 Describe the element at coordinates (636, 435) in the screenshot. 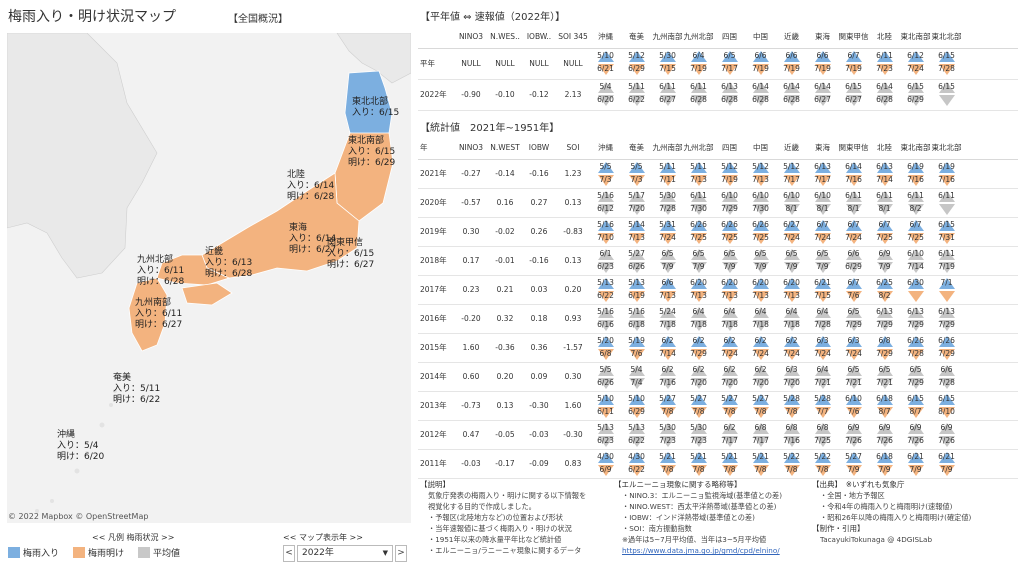

I see `date-cell: 5/13 6/22` at that location.